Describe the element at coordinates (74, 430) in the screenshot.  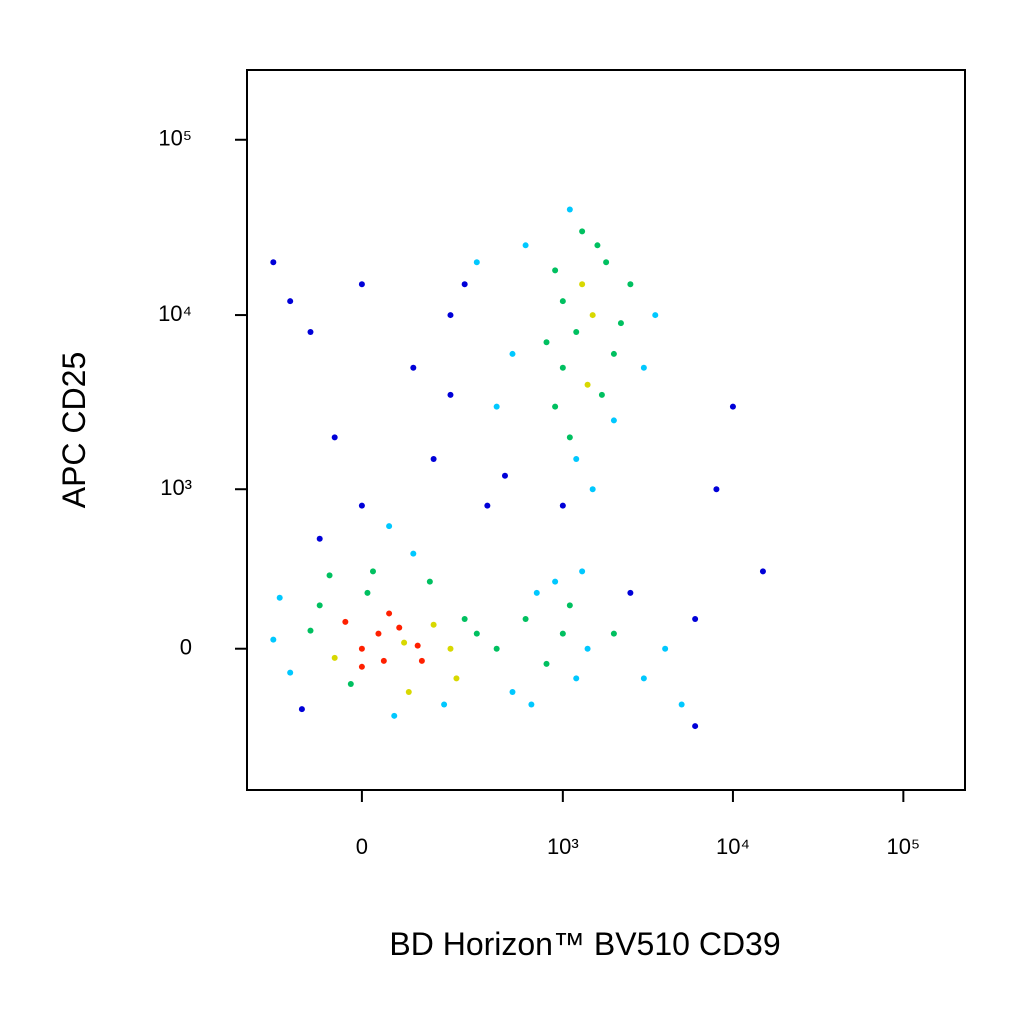
I see `y-axis-title: APC CD25` at that location.